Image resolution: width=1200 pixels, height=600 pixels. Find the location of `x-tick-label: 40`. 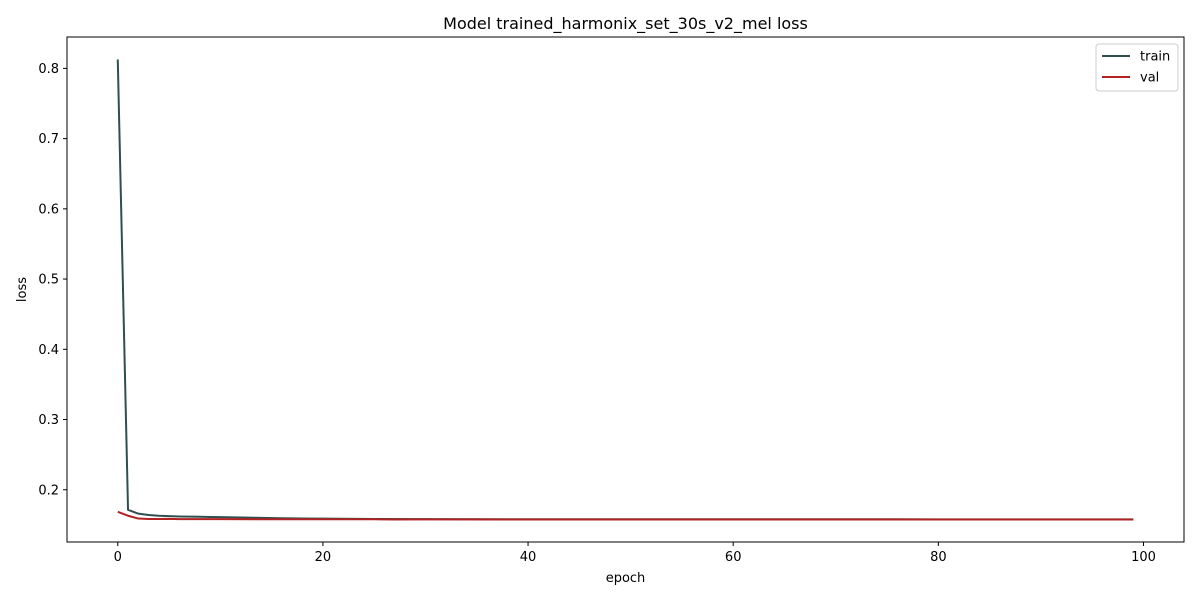

x-tick-label: 40 is located at coordinates (528, 557).